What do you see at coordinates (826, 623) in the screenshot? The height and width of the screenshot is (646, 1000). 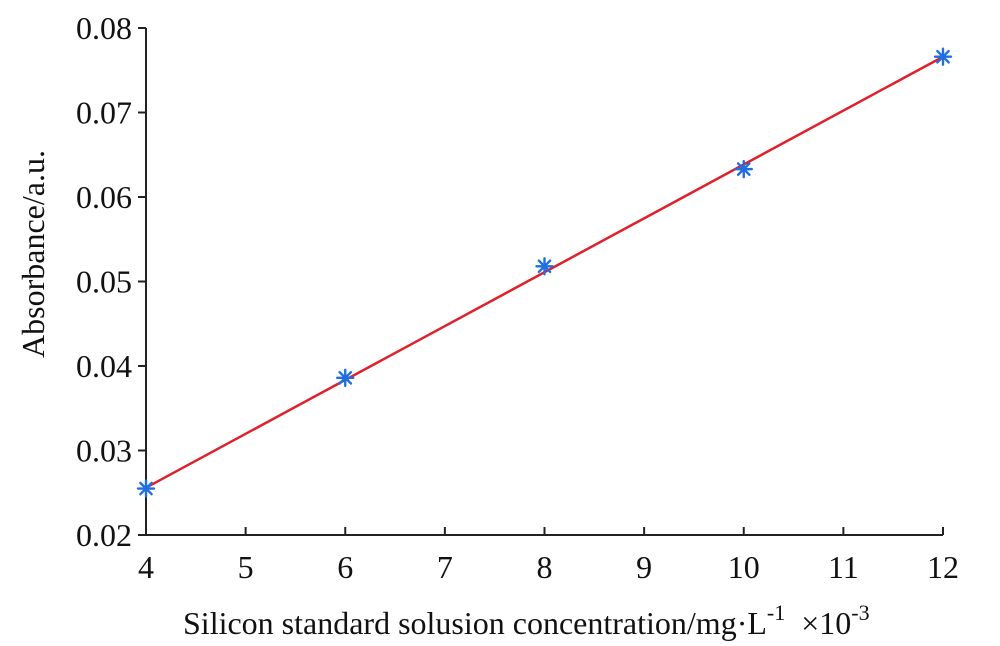 I see `x-axis-title-multiplier: ×10` at bounding box center [826, 623].